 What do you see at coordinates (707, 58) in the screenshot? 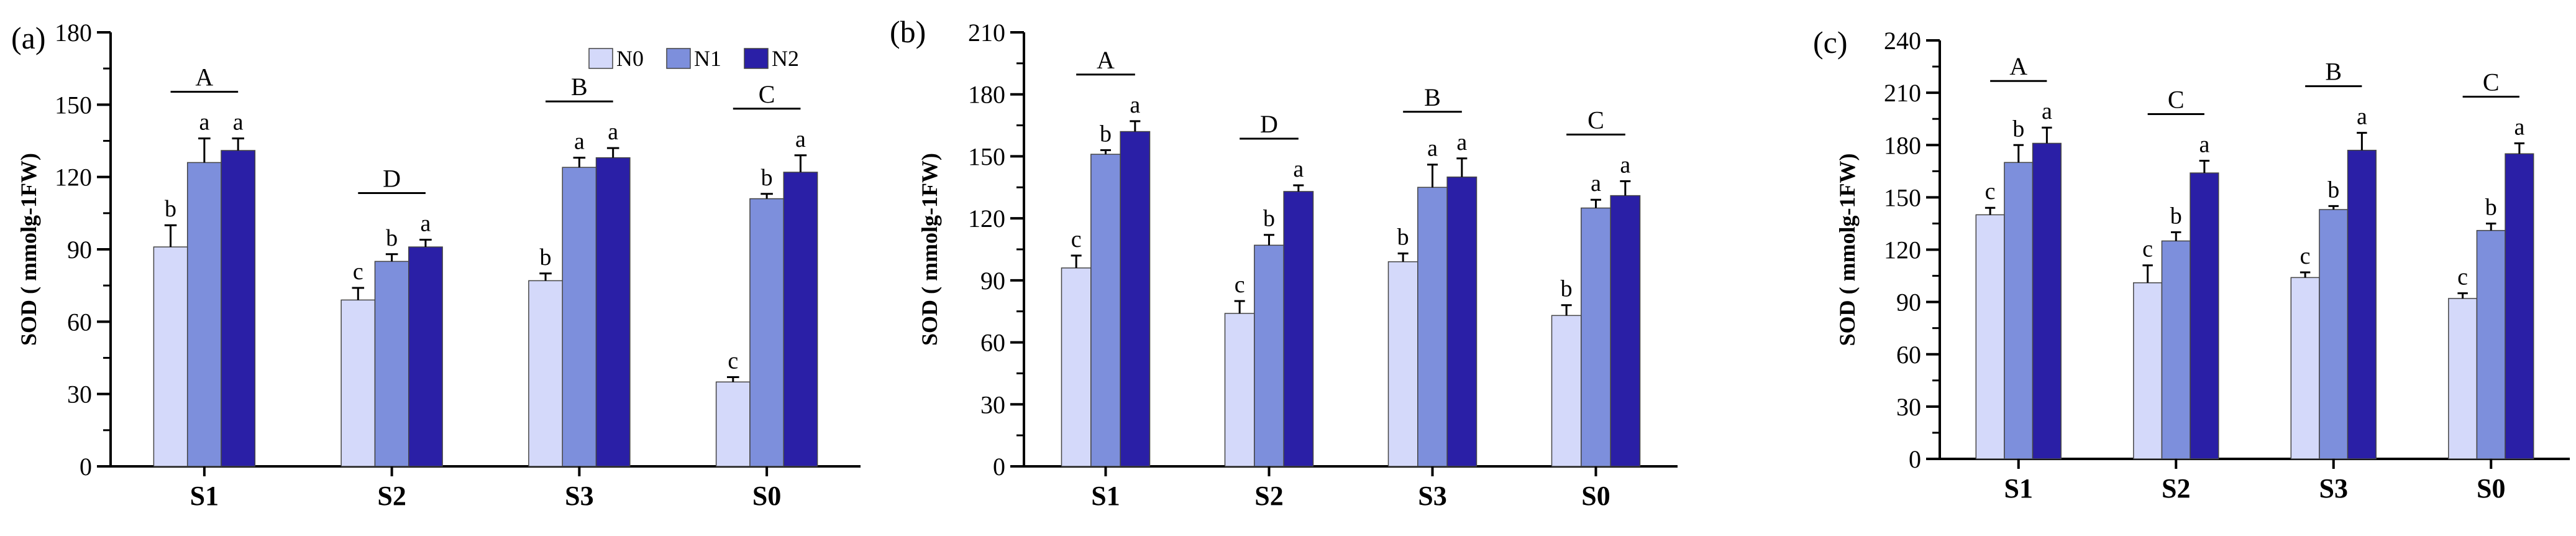
I see `legend-label: N1` at bounding box center [707, 58].